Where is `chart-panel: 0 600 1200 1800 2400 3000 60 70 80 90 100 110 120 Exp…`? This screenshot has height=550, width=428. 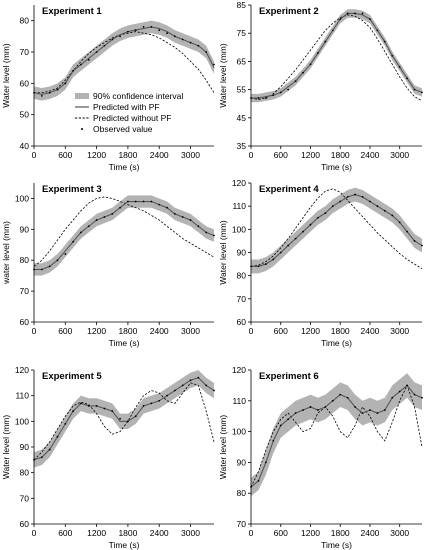 chart-panel: 0 600 1200 1800 2400 3000 60 70 80 90 100 110 120 Exp… is located at coordinates (320, 263).